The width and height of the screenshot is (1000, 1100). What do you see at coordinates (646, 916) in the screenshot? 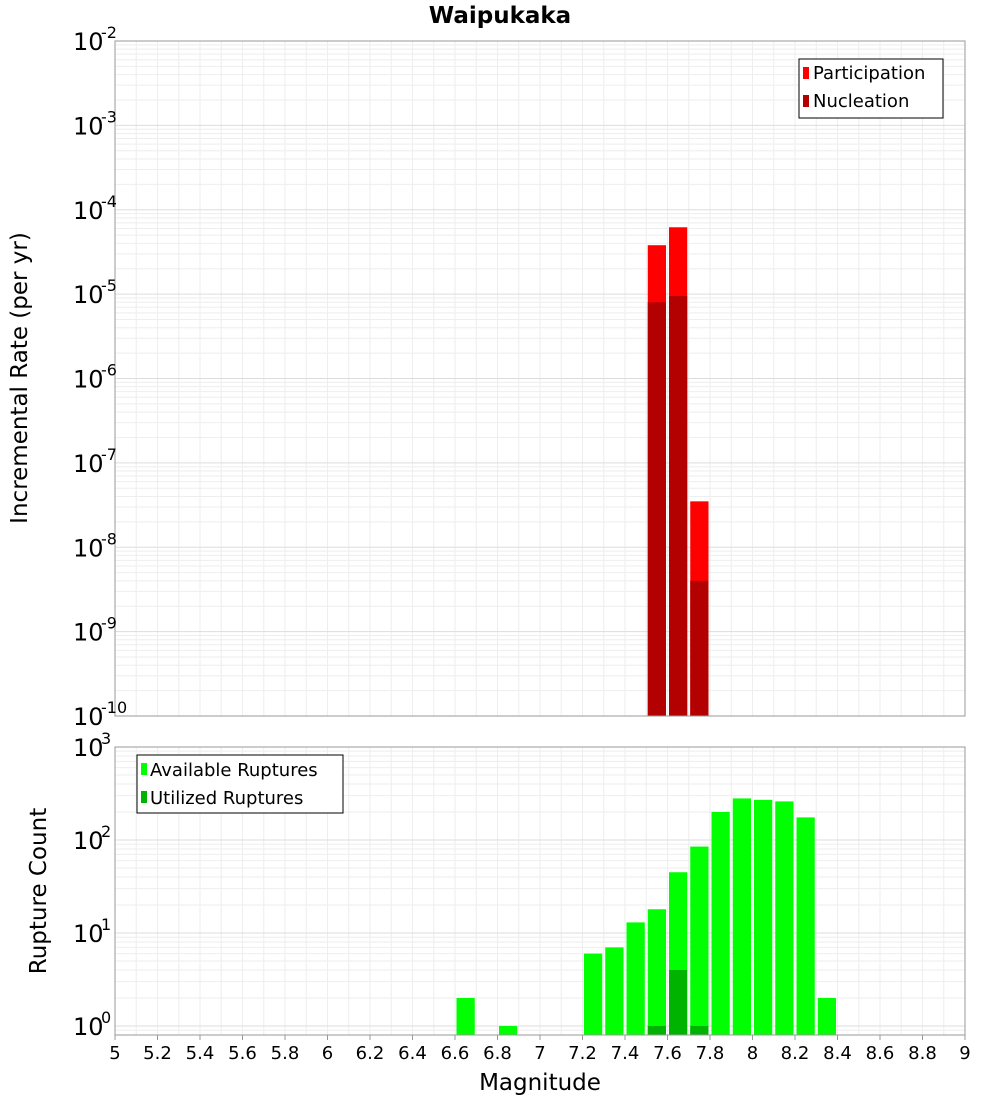
I see `count-plot-bars` at bounding box center [646, 916].